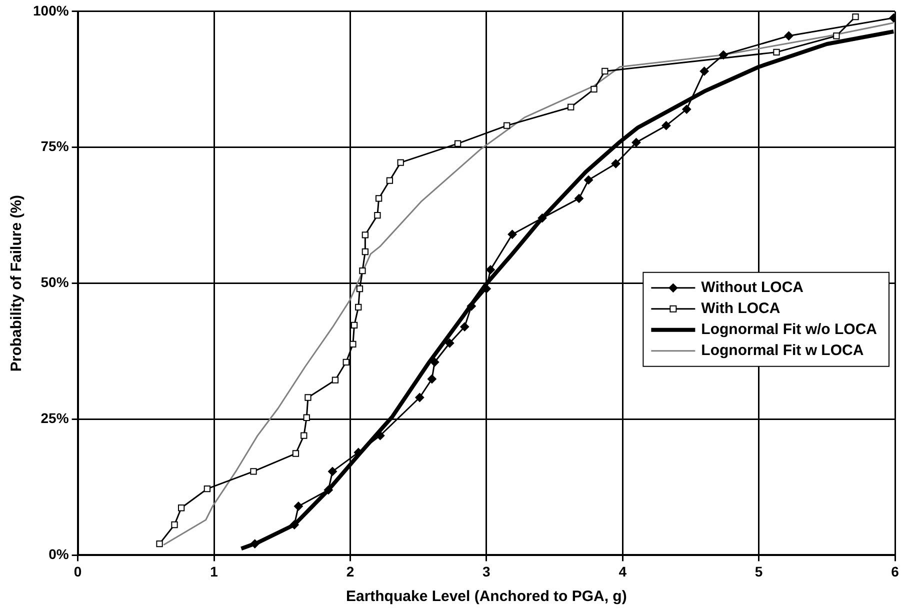  Describe the element at coordinates (789, 329) in the screenshot. I see `legend-label: Lognormal Fit w/o LOCA` at that location.